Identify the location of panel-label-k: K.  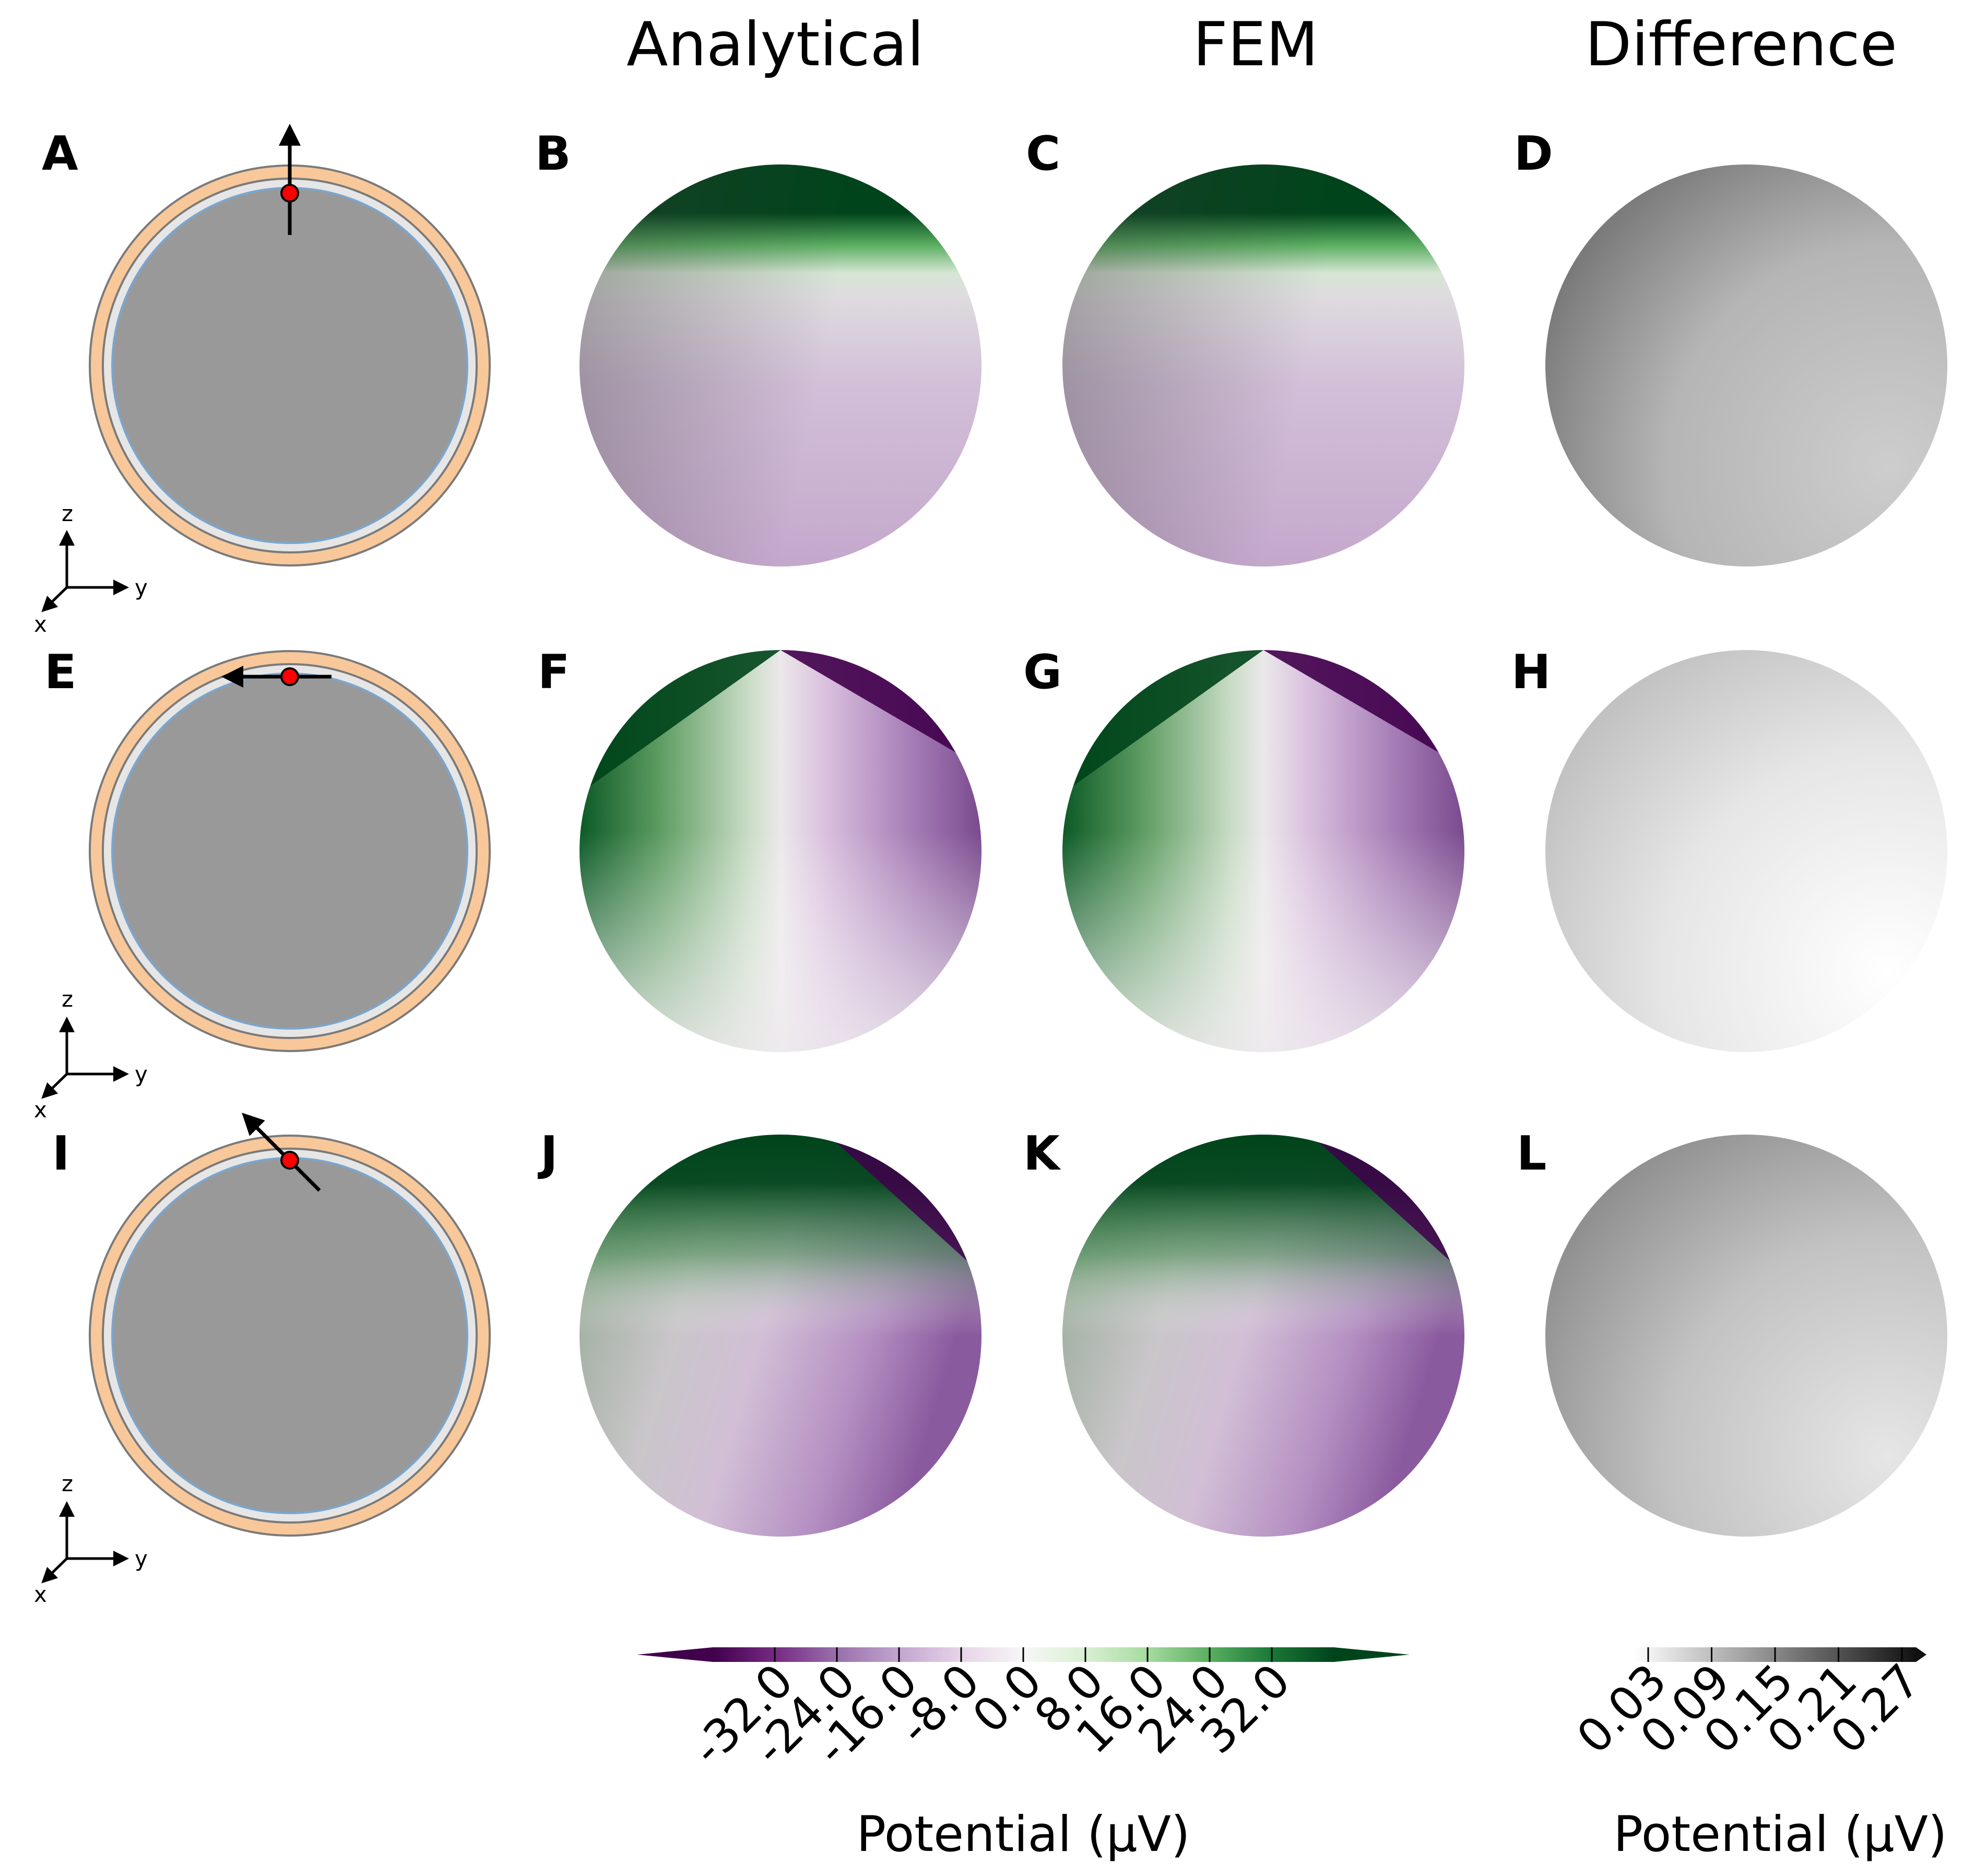
(1042, 1153).